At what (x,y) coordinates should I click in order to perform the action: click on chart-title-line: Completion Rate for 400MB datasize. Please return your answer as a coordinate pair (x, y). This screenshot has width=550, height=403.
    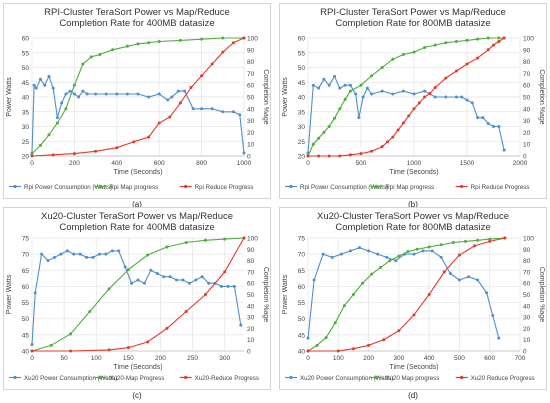
    Looking at the image, I should click on (136, 227).